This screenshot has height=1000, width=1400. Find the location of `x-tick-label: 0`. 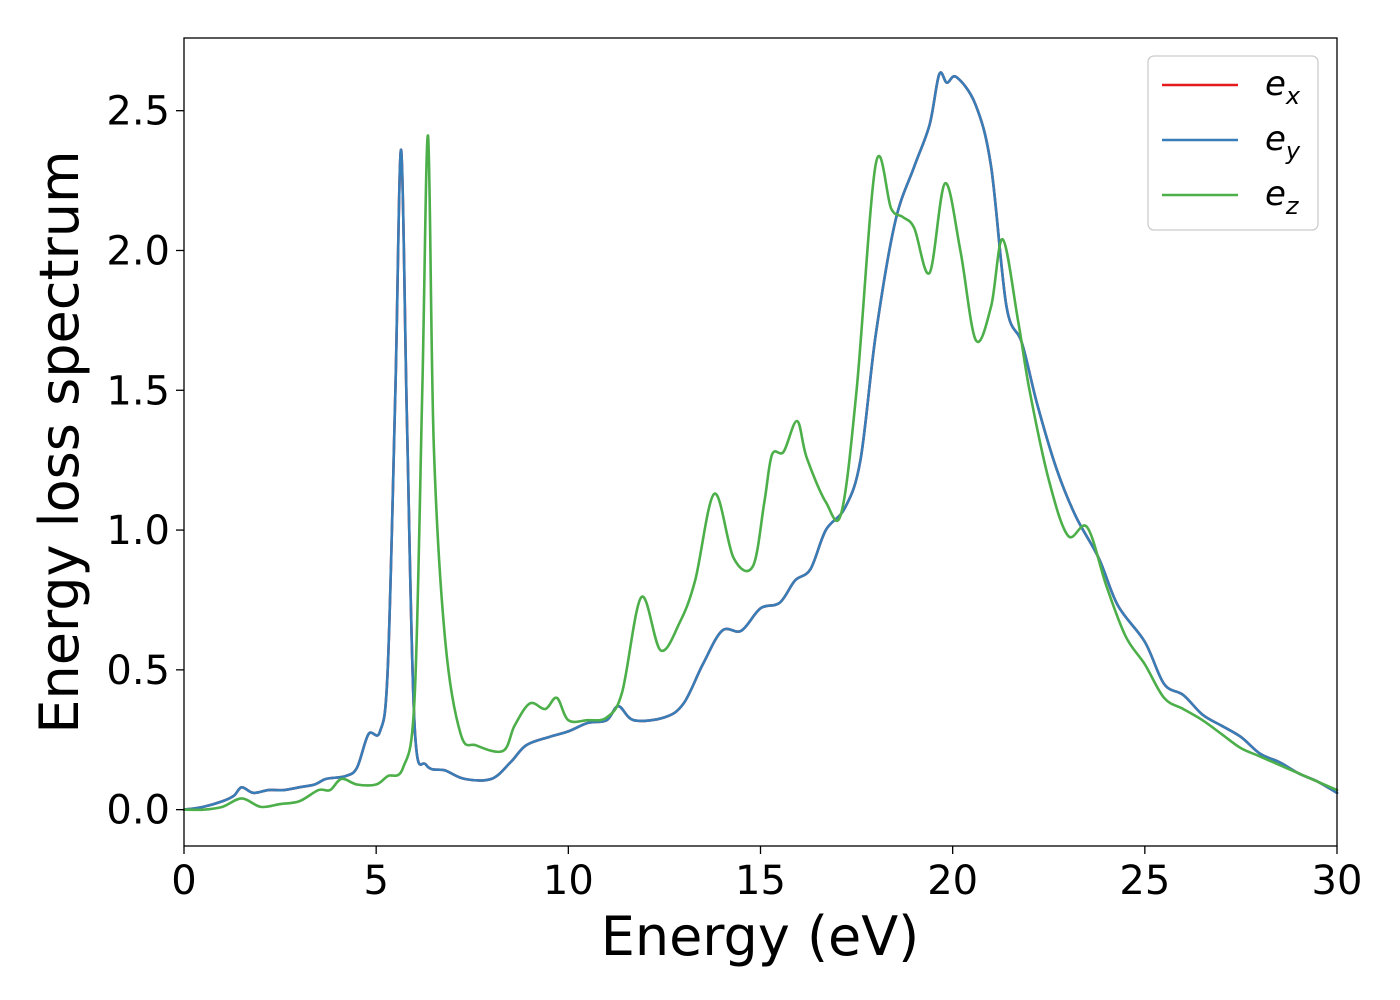

x-tick-label: 0 is located at coordinates (183, 881).